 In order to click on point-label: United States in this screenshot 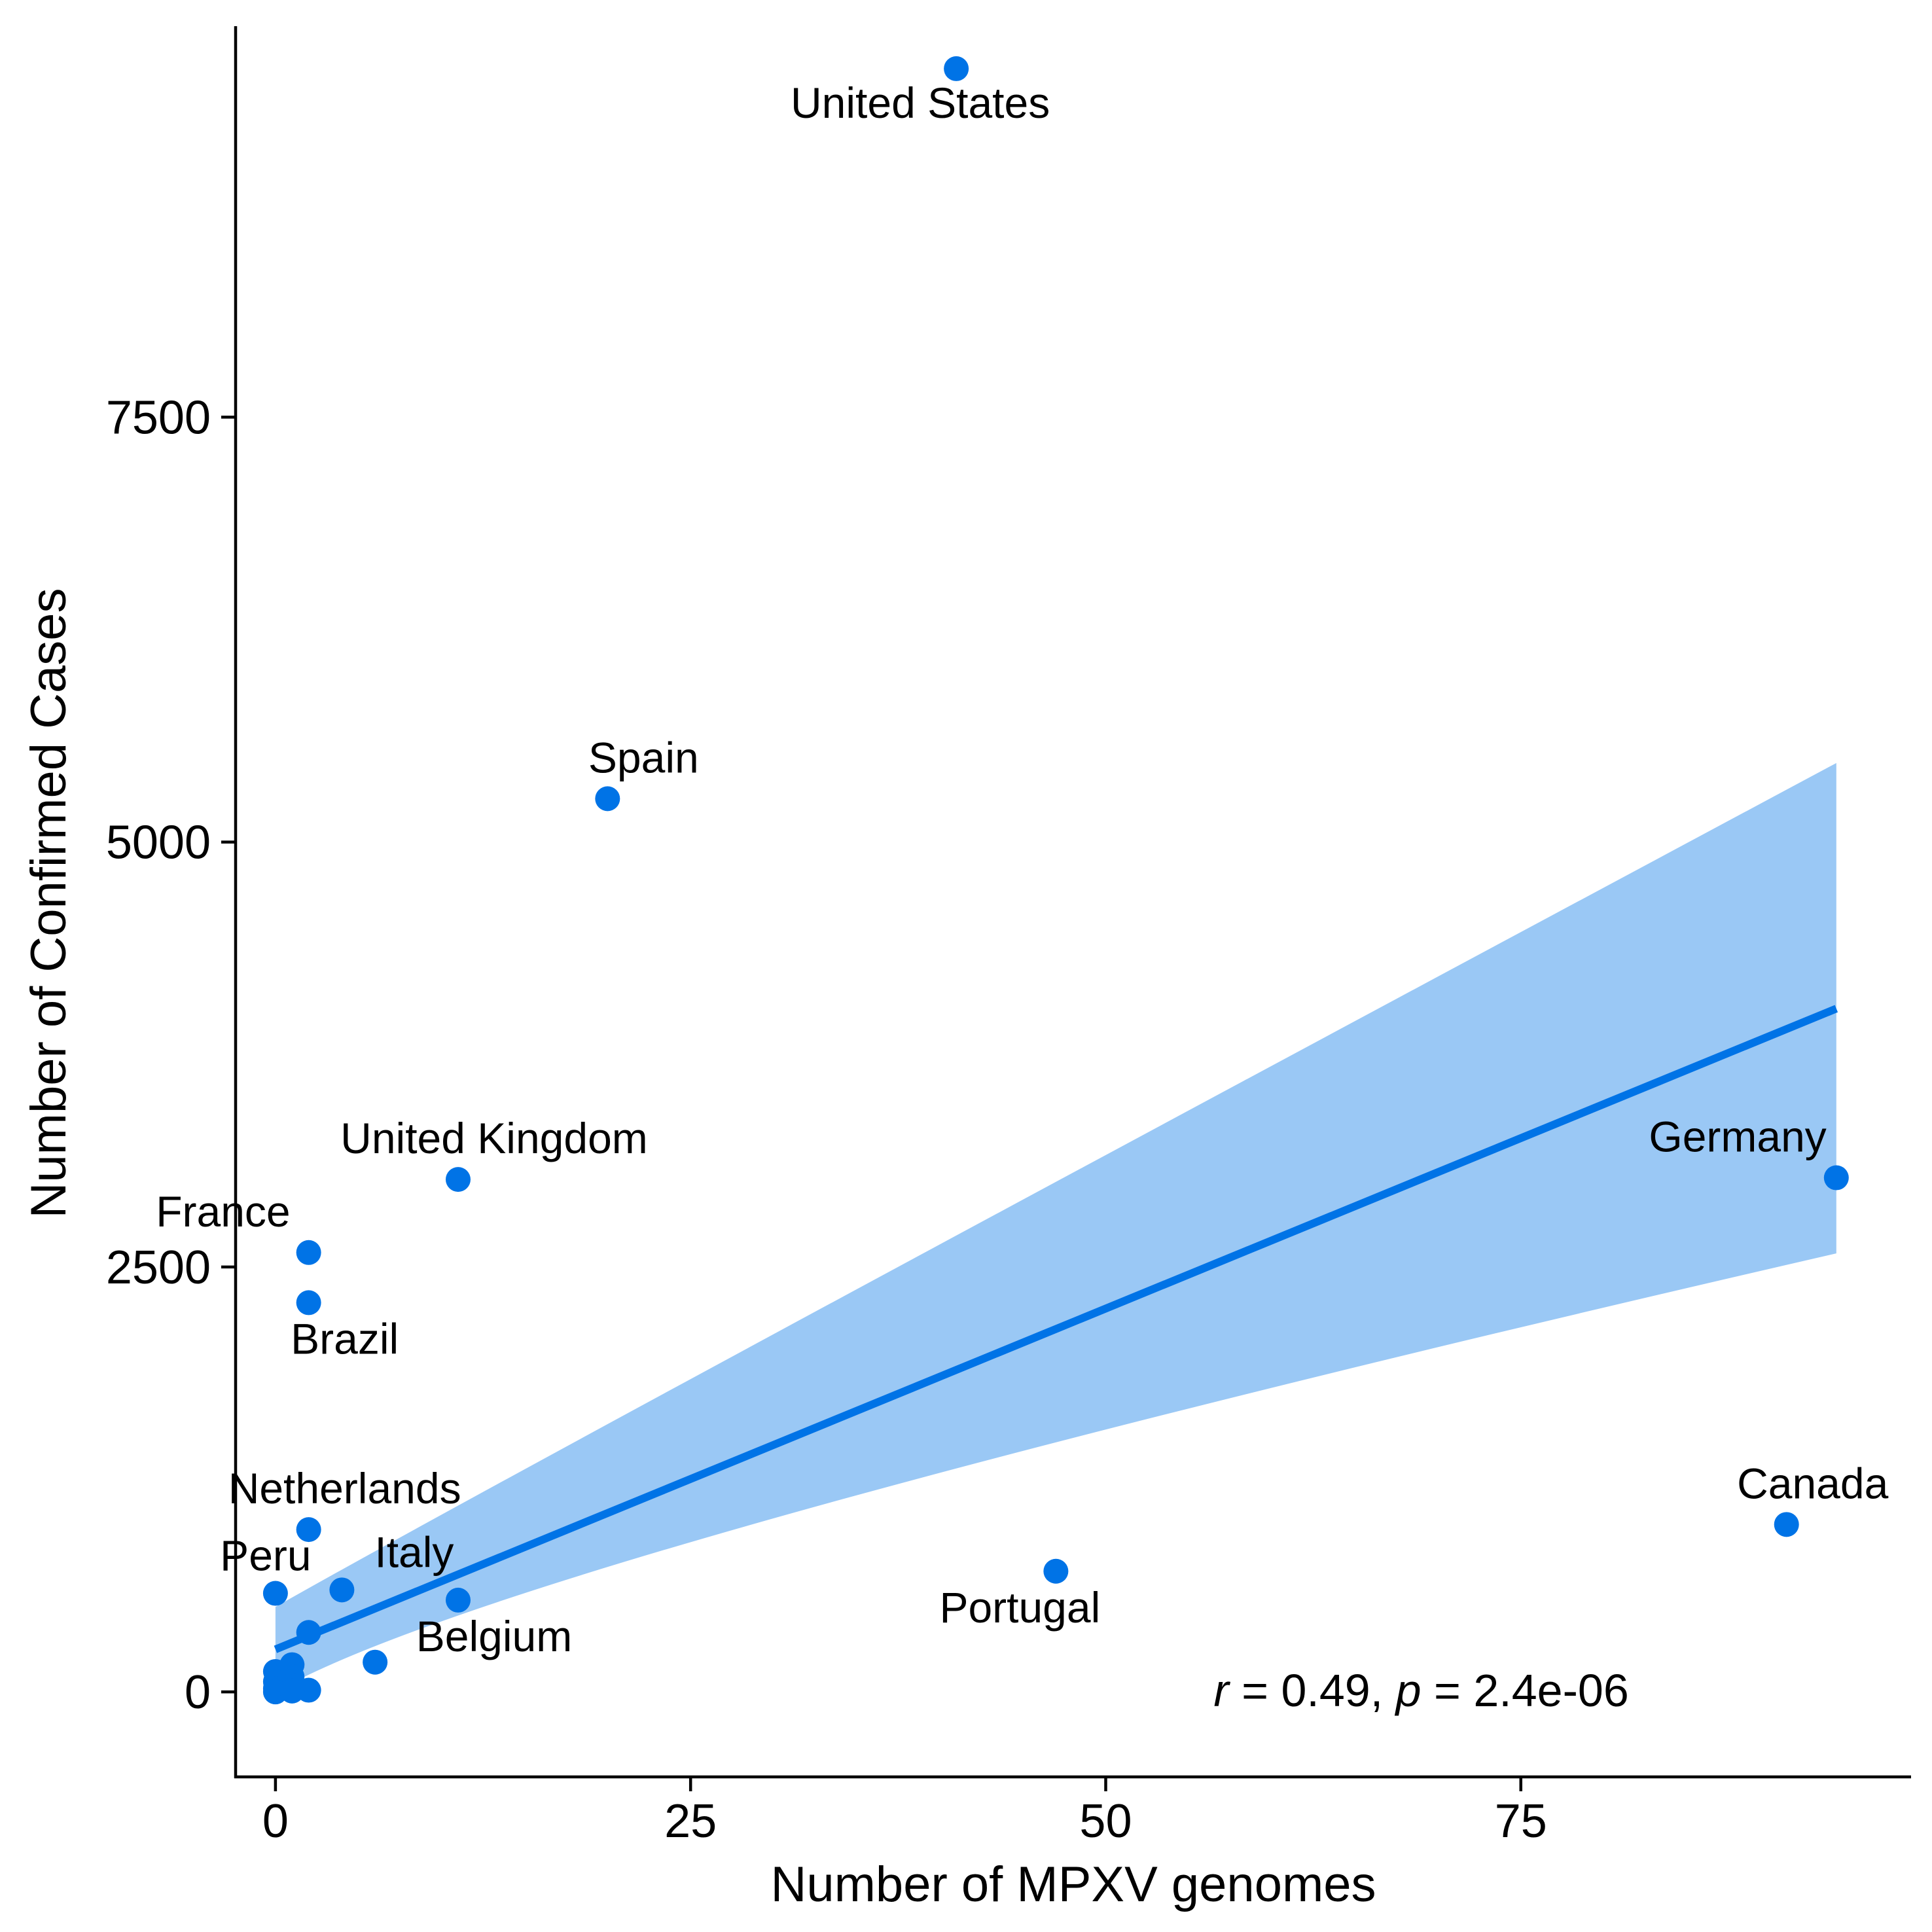, I will do `click(920, 103)`.